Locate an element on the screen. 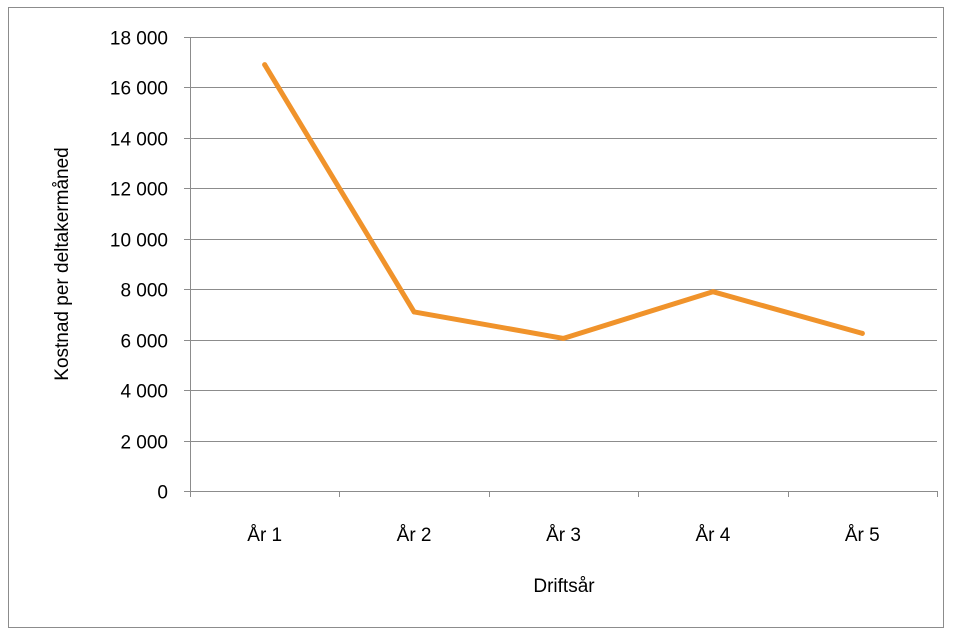 Image resolution: width=953 pixels, height=631 pixels. x-tick-label: År 1 is located at coordinates (264, 535).